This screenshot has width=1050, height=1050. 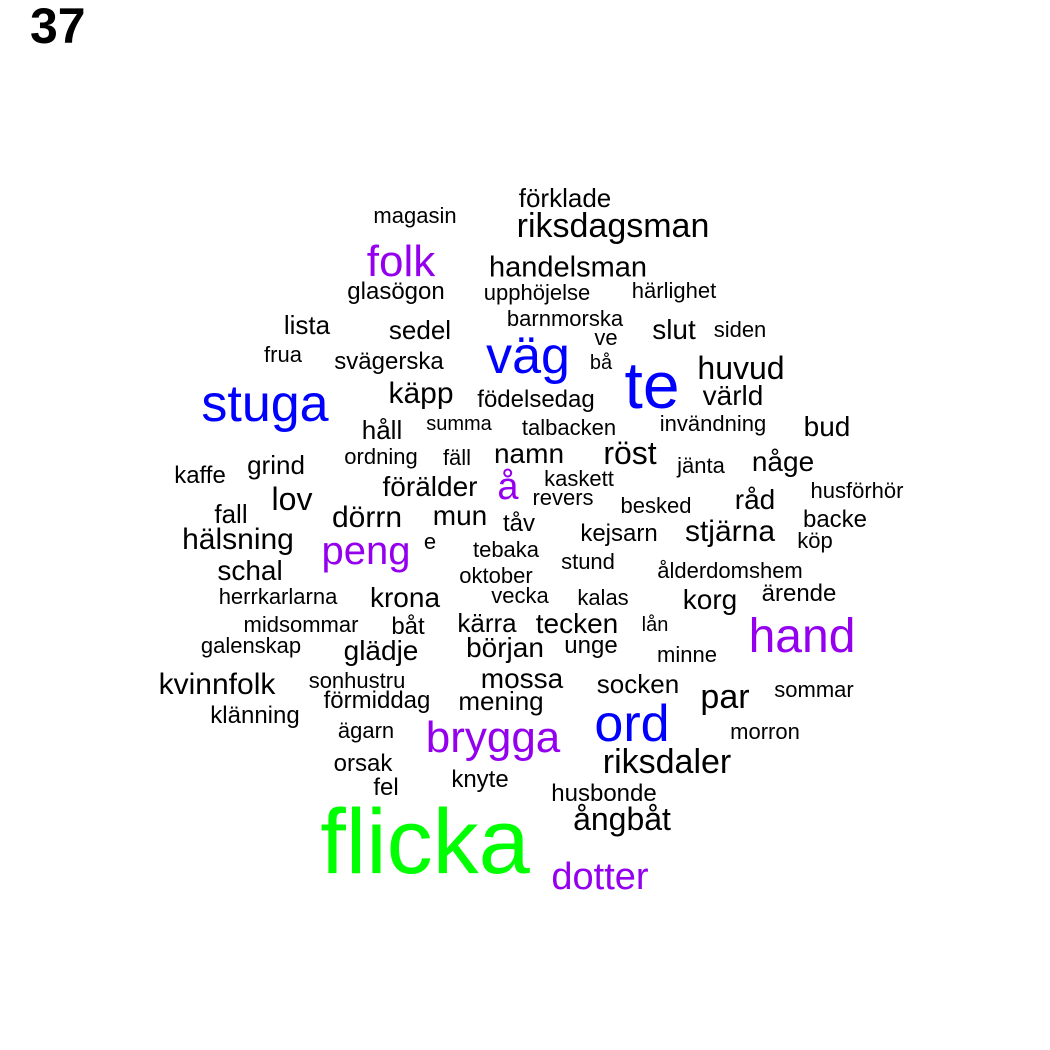 What do you see at coordinates (730, 570) in the screenshot?
I see `word-68: ålderdomshem` at bounding box center [730, 570].